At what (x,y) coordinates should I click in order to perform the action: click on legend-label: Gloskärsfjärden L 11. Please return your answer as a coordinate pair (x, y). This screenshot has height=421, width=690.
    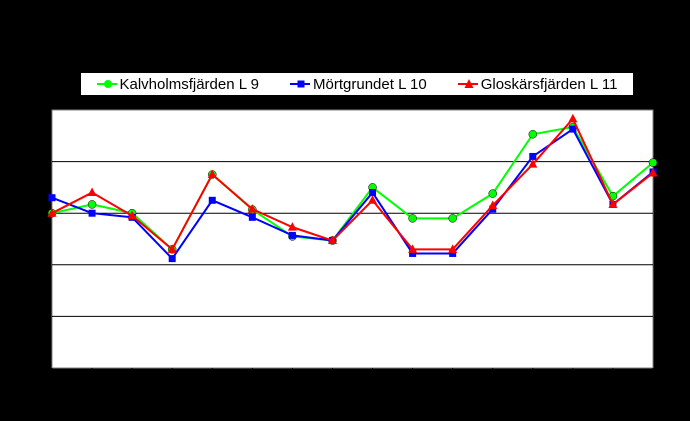
    Looking at the image, I should click on (549, 84).